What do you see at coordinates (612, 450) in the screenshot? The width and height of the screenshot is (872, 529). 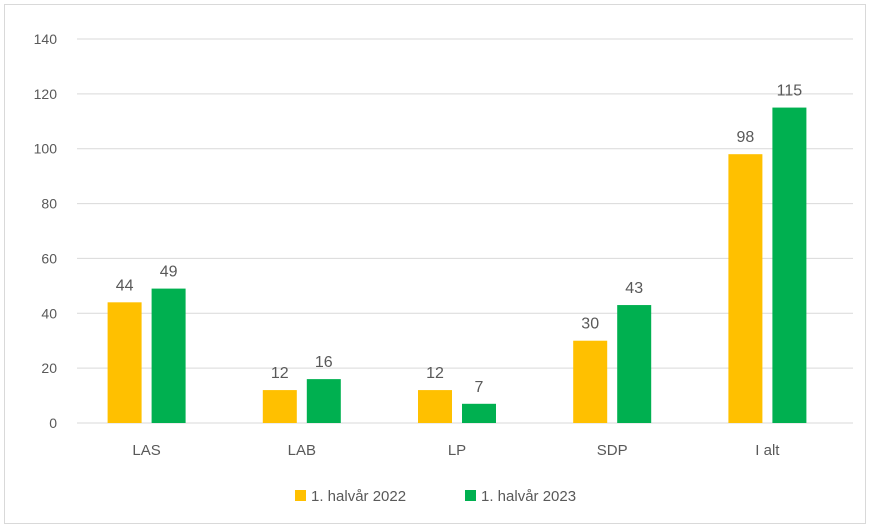 I see `x-tick-label: SDP` at bounding box center [612, 450].